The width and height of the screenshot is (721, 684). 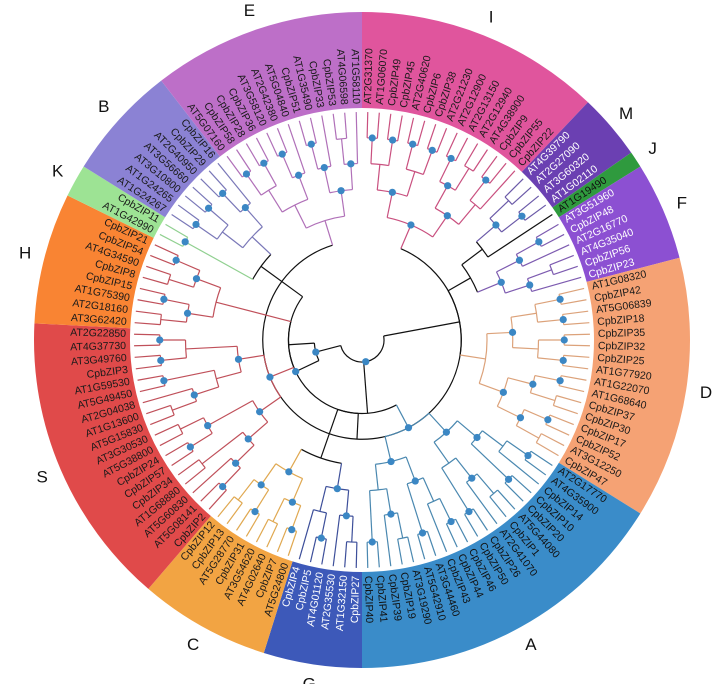 What do you see at coordinates (491, 16) in the screenshot?
I see `clade-letter-I: I` at bounding box center [491, 16].